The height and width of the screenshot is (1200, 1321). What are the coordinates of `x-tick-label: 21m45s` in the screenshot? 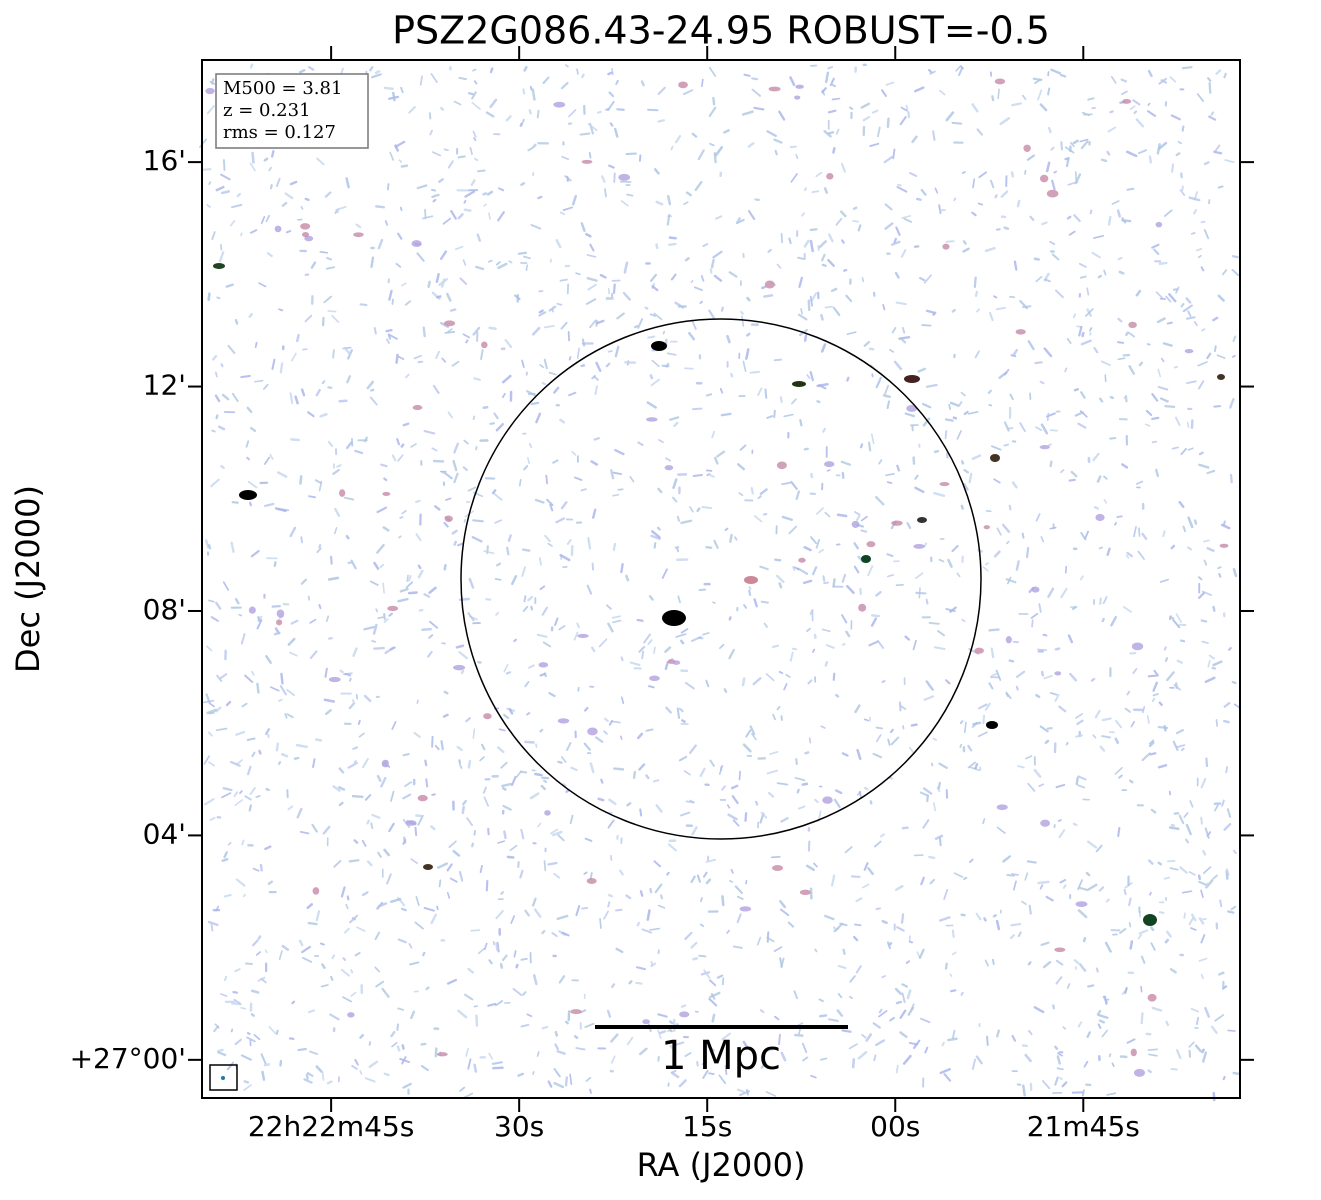 It's located at (1083, 1126).